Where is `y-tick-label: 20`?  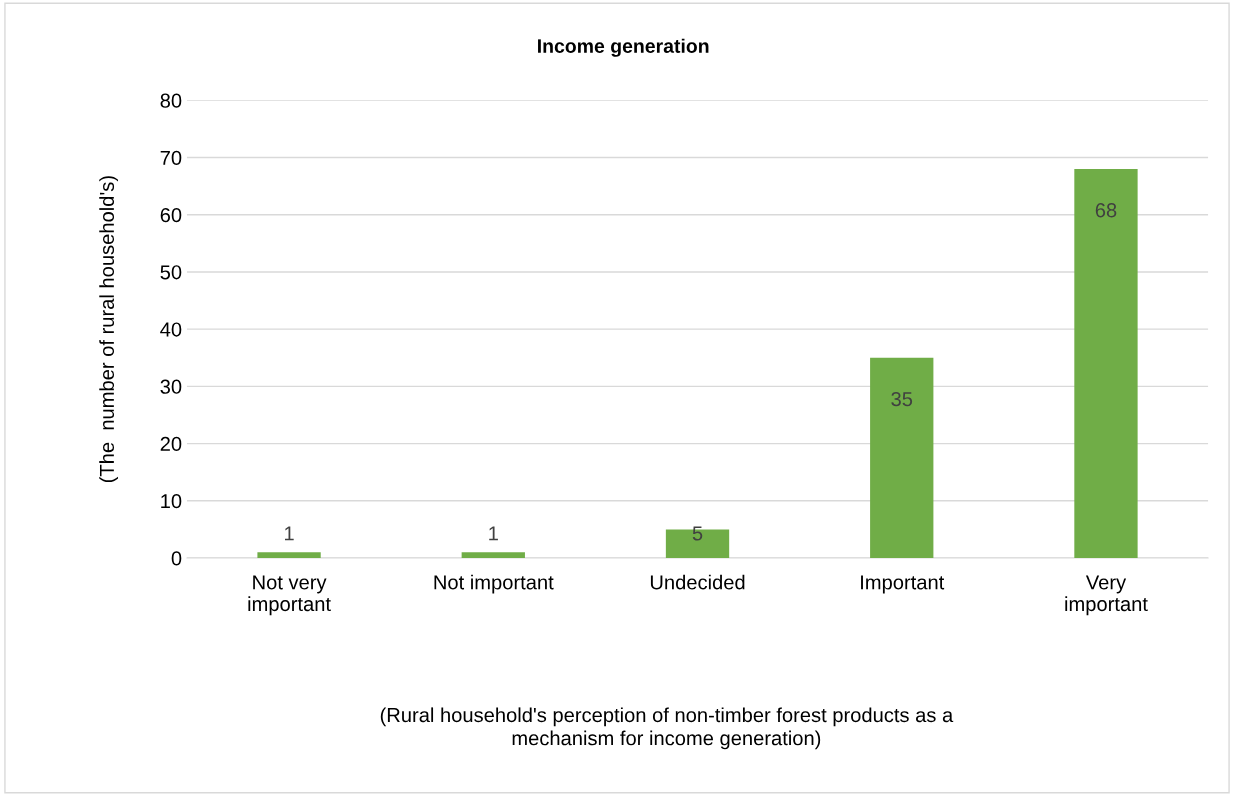
y-tick-label: 20 is located at coordinates (171, 444).